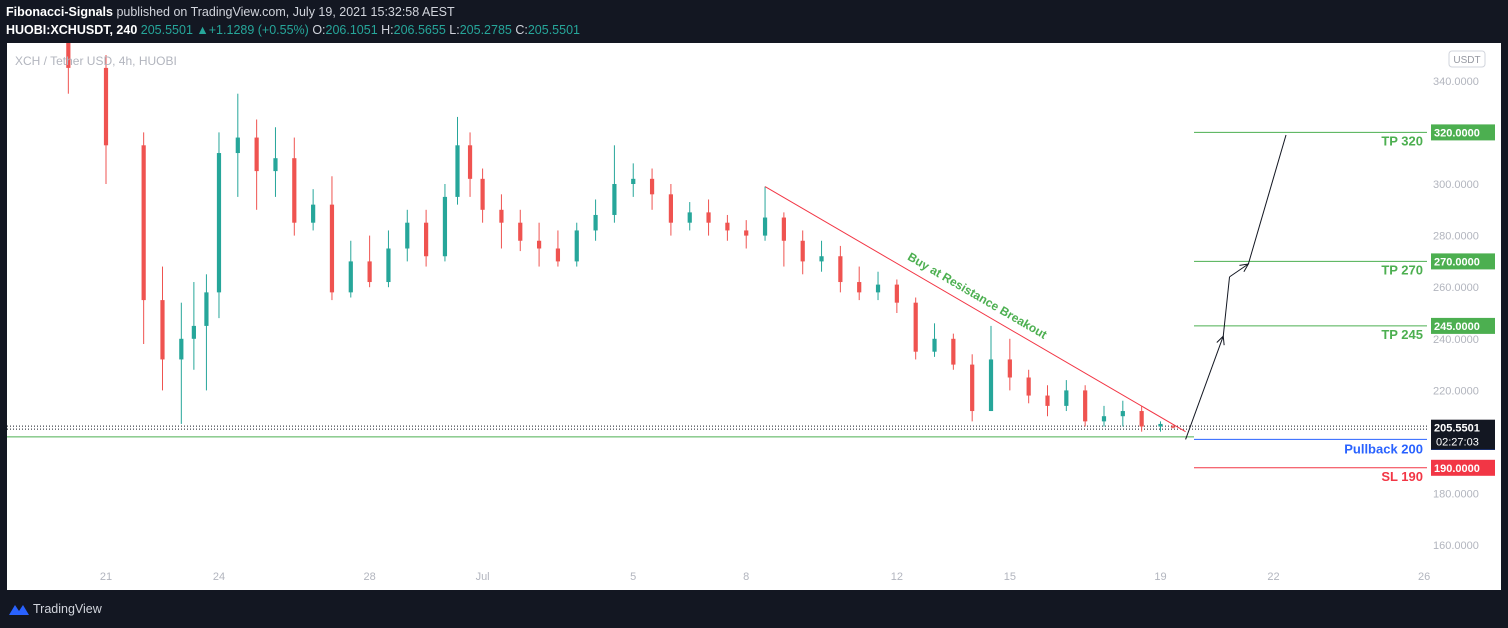 The width and height of the screenshot is (1508, 628). Describe the element at coordinates (59, 12) in the screenshot. I see `author-name: Fibonacci-Signals` at that location.